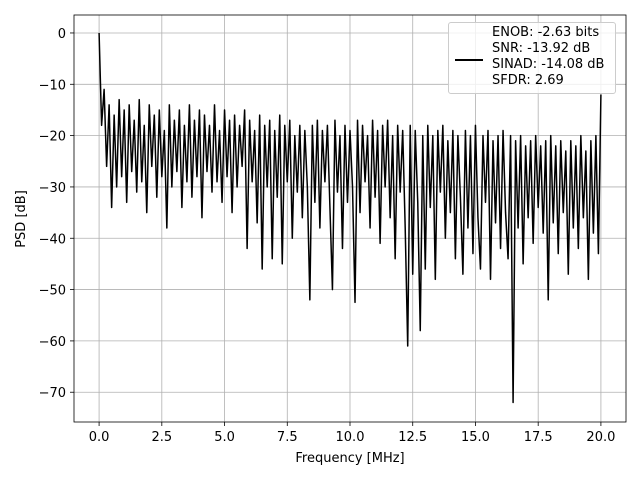 The image size is (640, 480). What do you see at coordinates (62, 34) in the screenshot?
I see `y-tick-label: 0` at bounding box center [62, 34].